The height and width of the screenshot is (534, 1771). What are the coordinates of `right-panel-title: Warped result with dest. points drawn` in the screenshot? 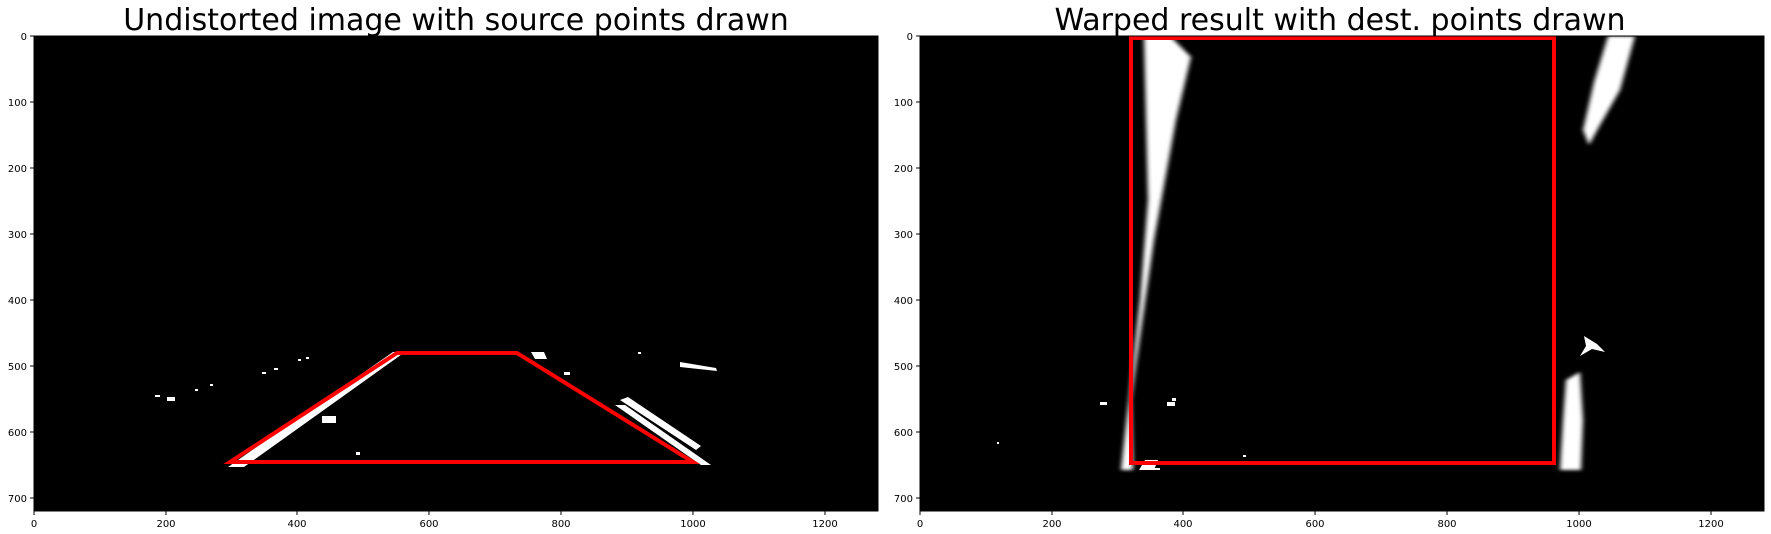 It's located at (1339, 20).